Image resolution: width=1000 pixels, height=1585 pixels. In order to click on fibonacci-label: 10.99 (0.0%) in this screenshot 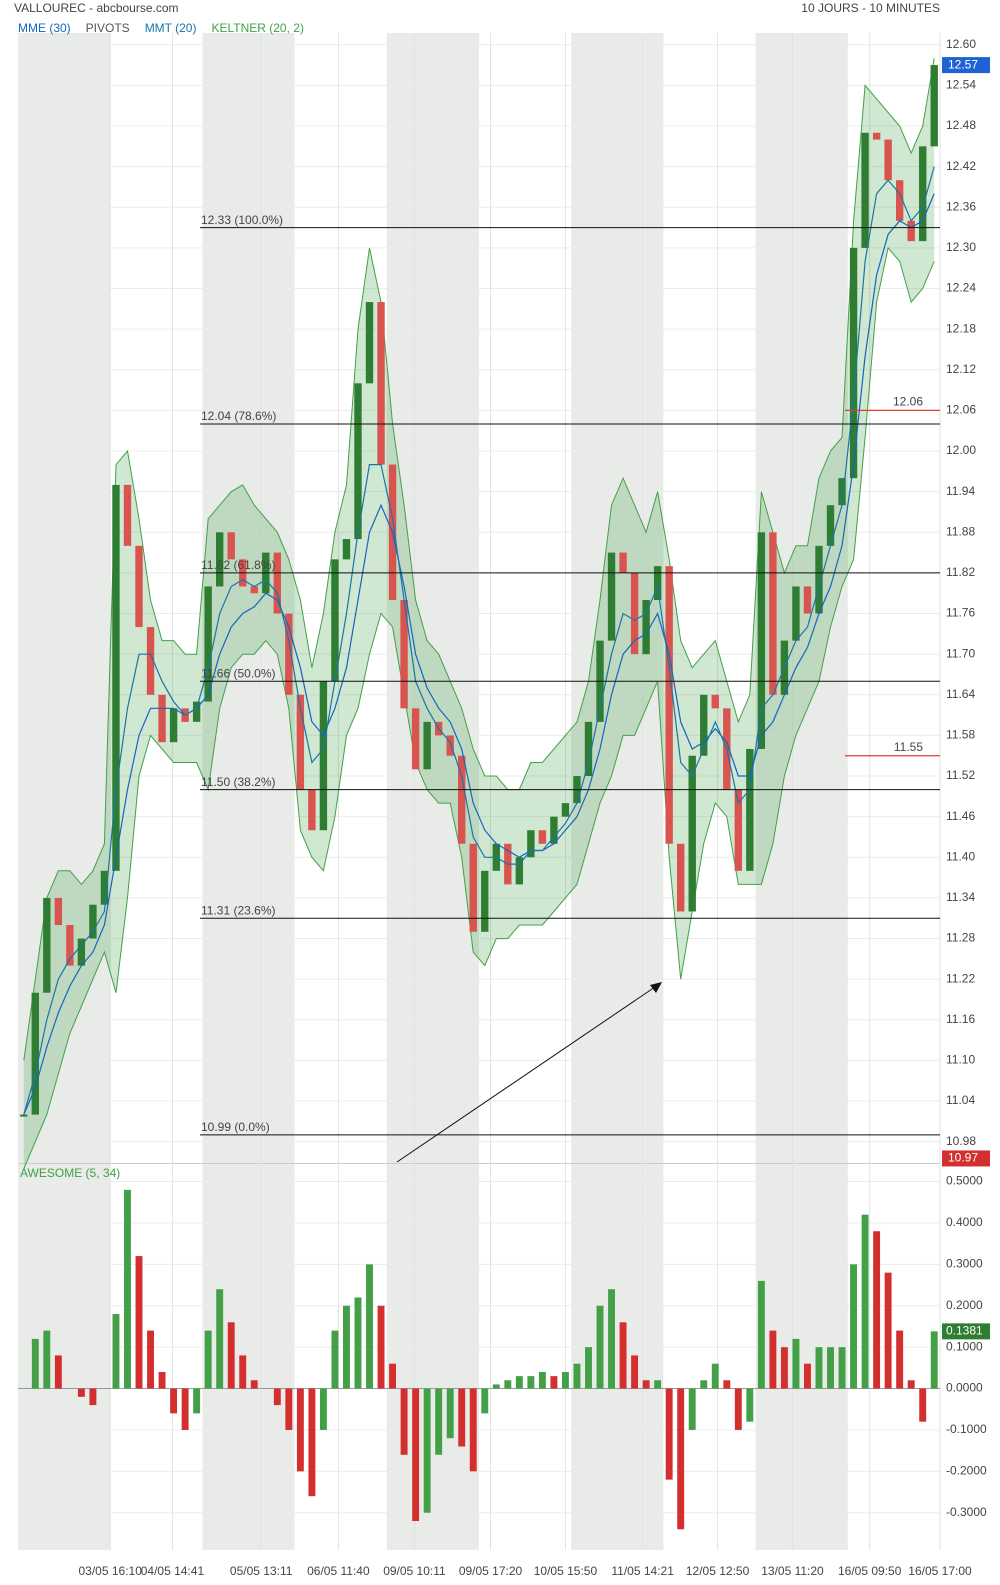, I will do `click(235, 1127)`.